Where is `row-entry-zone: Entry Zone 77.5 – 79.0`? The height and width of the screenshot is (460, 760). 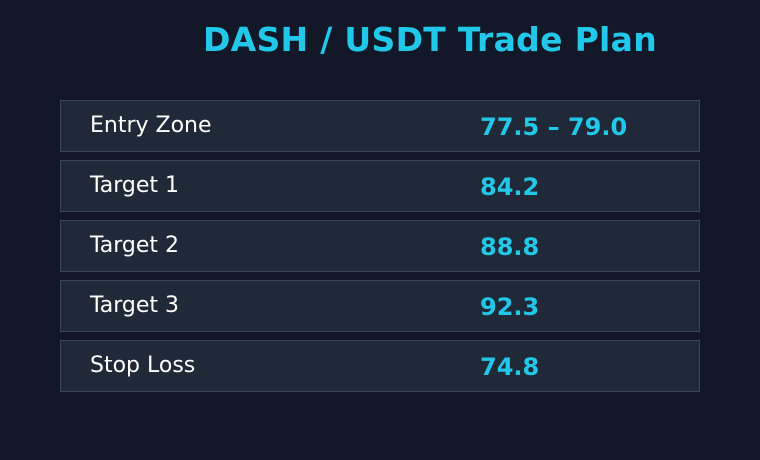 row-entry-zone: Entry Zone 77.5 – 79.0 is located at coordinates (380, 126).